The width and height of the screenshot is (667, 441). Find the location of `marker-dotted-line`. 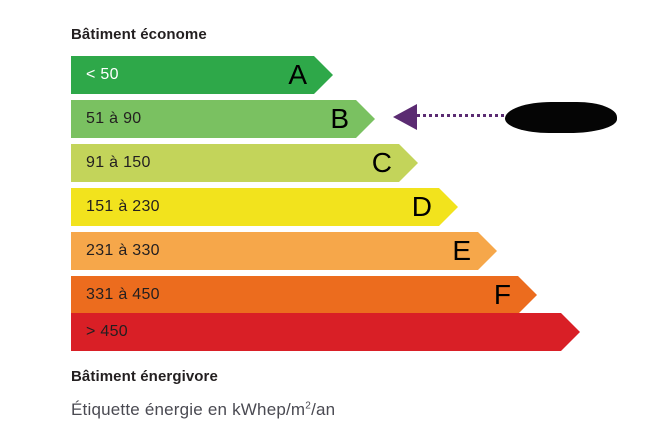

marker-dotted-line is located at coordinates (462, 115).